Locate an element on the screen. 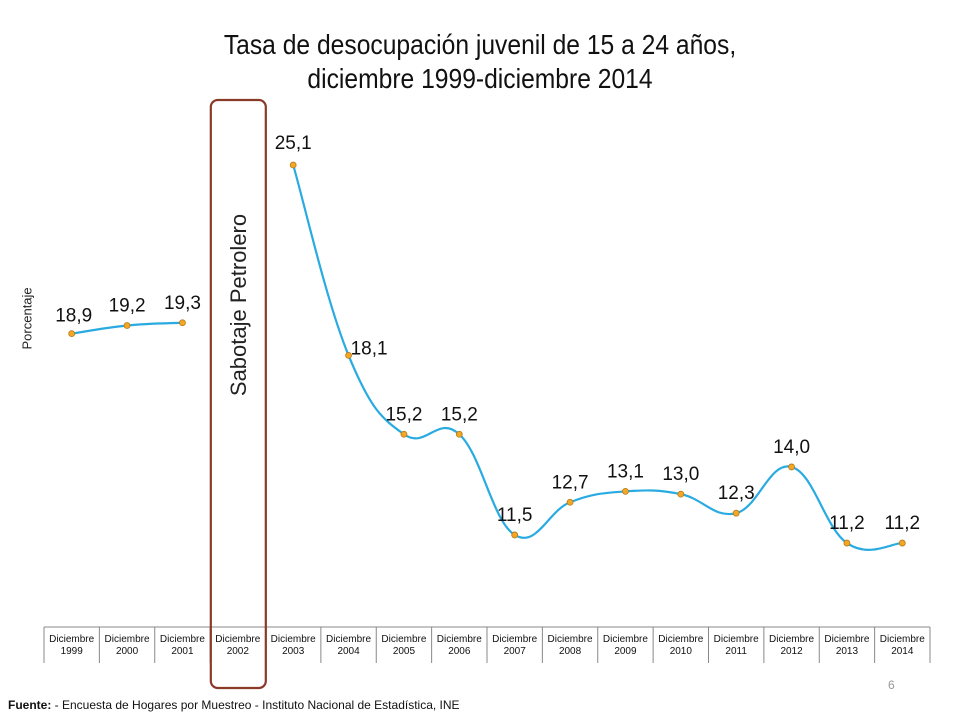 The height and width of the screenshot is (720, 960). data-label: 19,3 is located at coordinates (182, 303).